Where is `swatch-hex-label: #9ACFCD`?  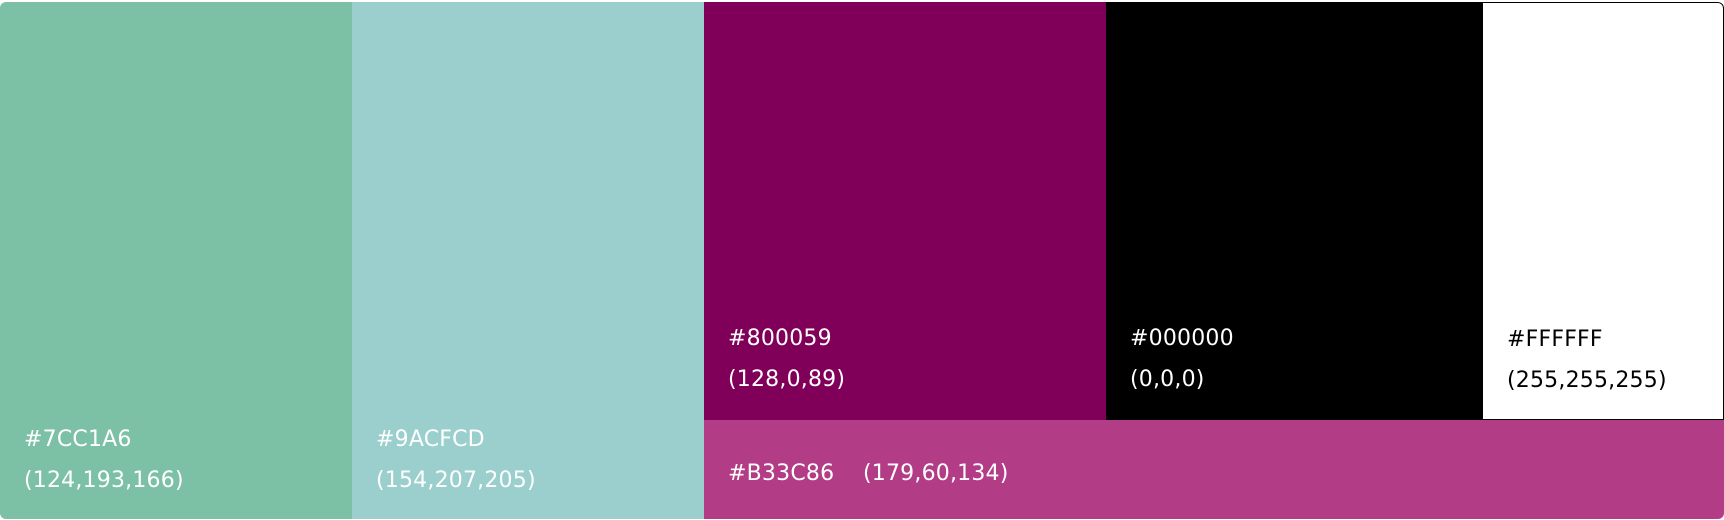
swatch-hex-label: #9ACFCD is located at coordinates (430, 439).